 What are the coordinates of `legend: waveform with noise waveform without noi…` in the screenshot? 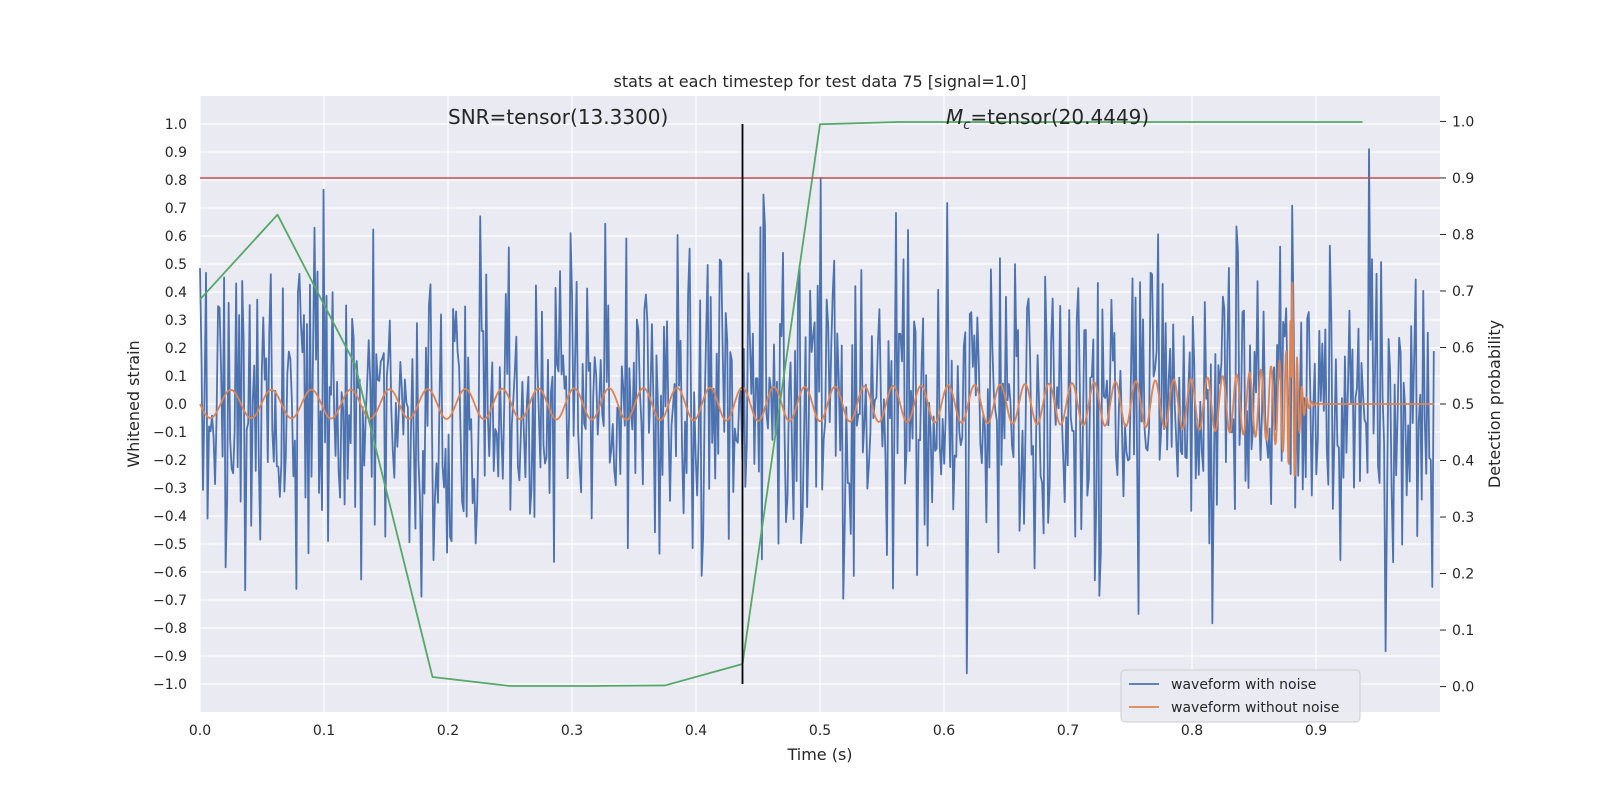 It's located at (1240, 696).